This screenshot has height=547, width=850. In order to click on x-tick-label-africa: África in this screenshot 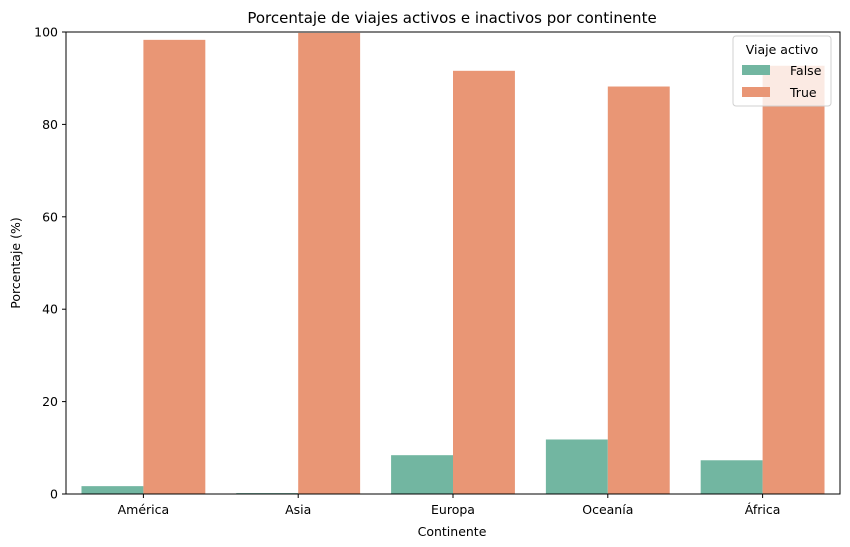, I will do `click(763, 509)`.